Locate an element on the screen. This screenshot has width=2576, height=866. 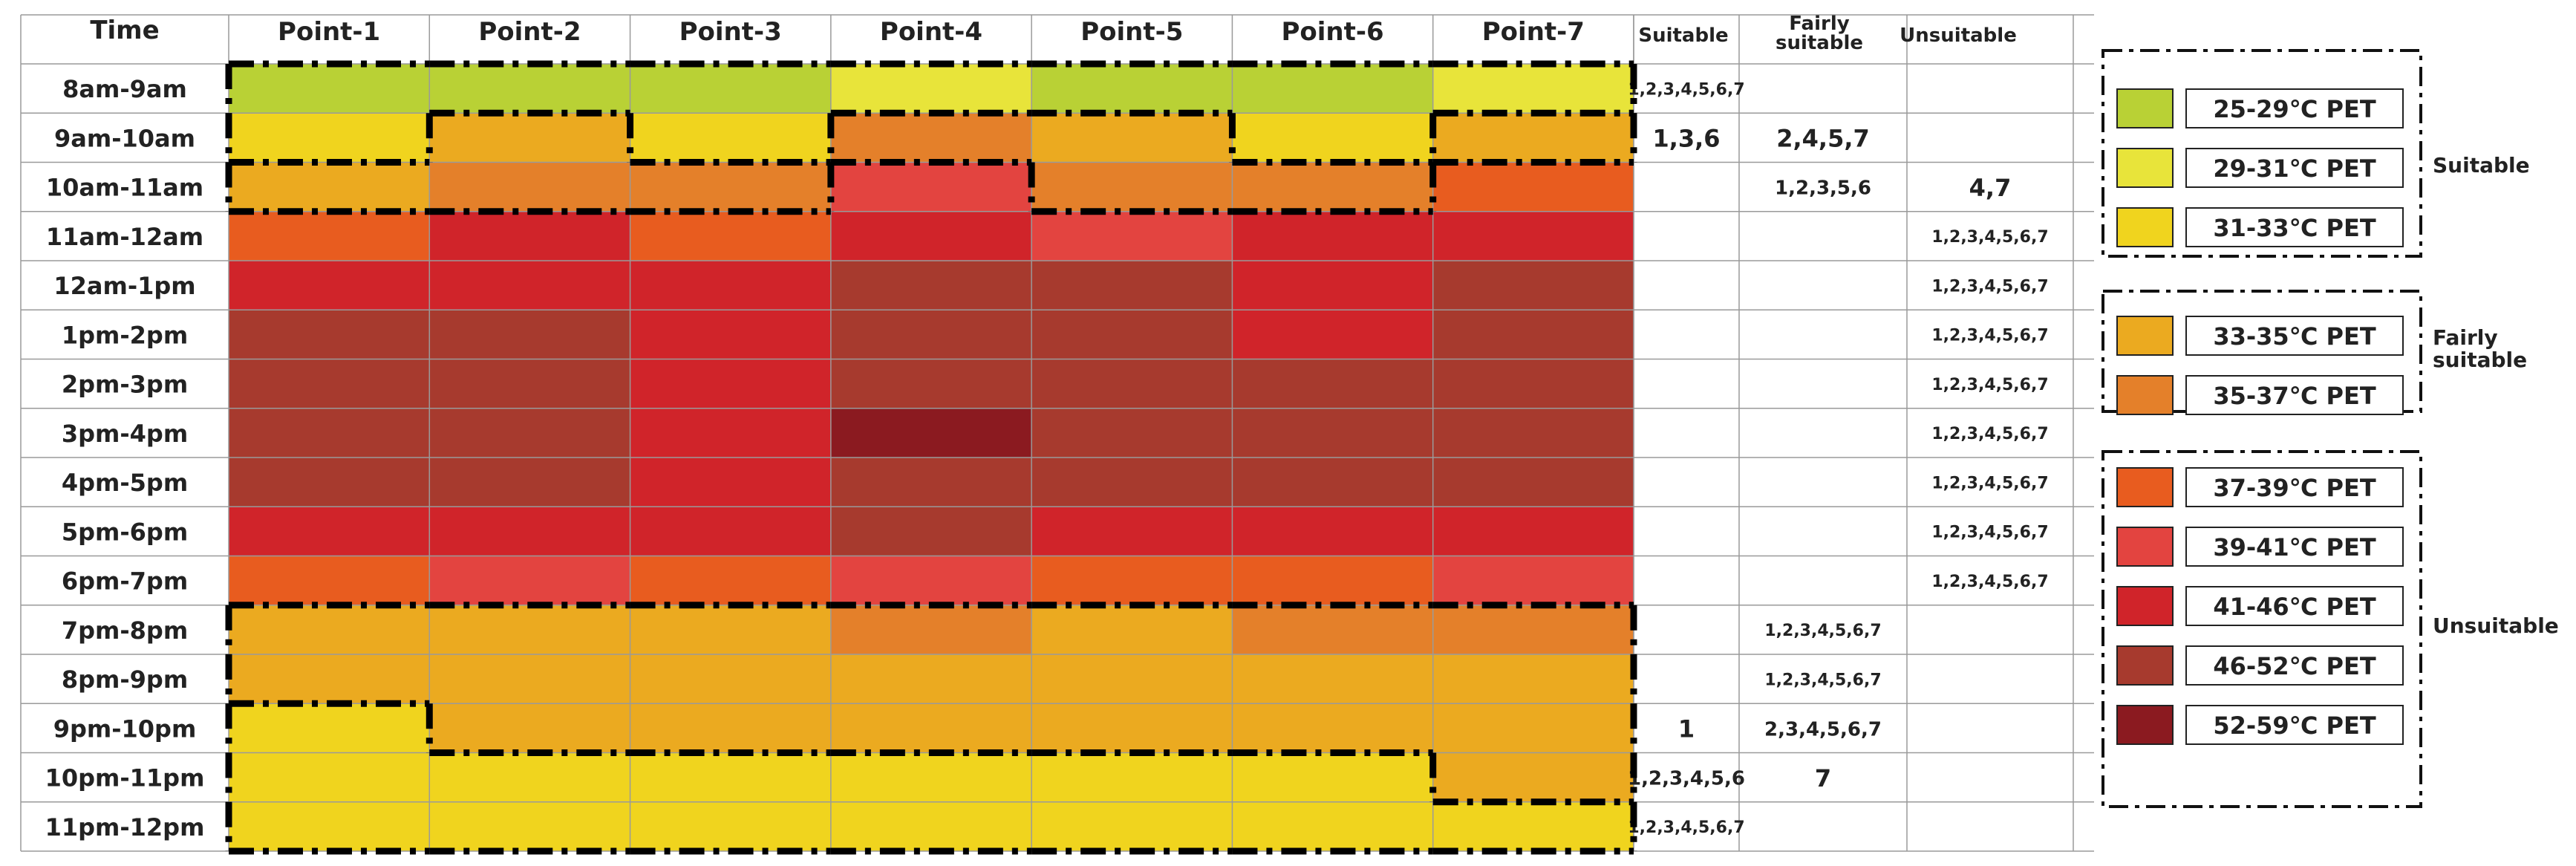
suitability-suitable-value: 1 is located at coordinates (1686, 729).